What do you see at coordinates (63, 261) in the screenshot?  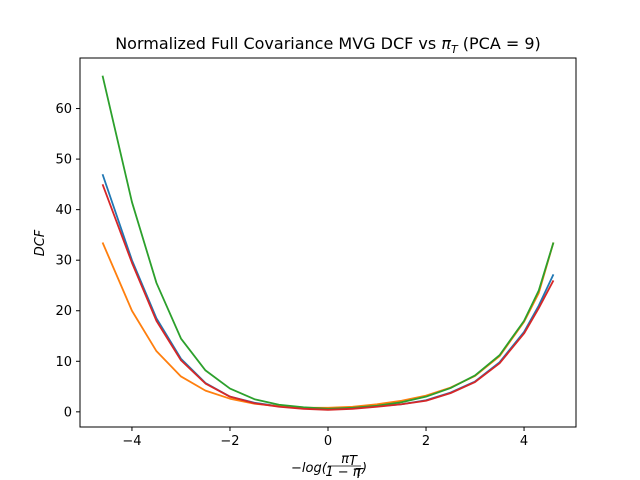 I see `y-tick-label: 30` at bounding box center [63, 261].